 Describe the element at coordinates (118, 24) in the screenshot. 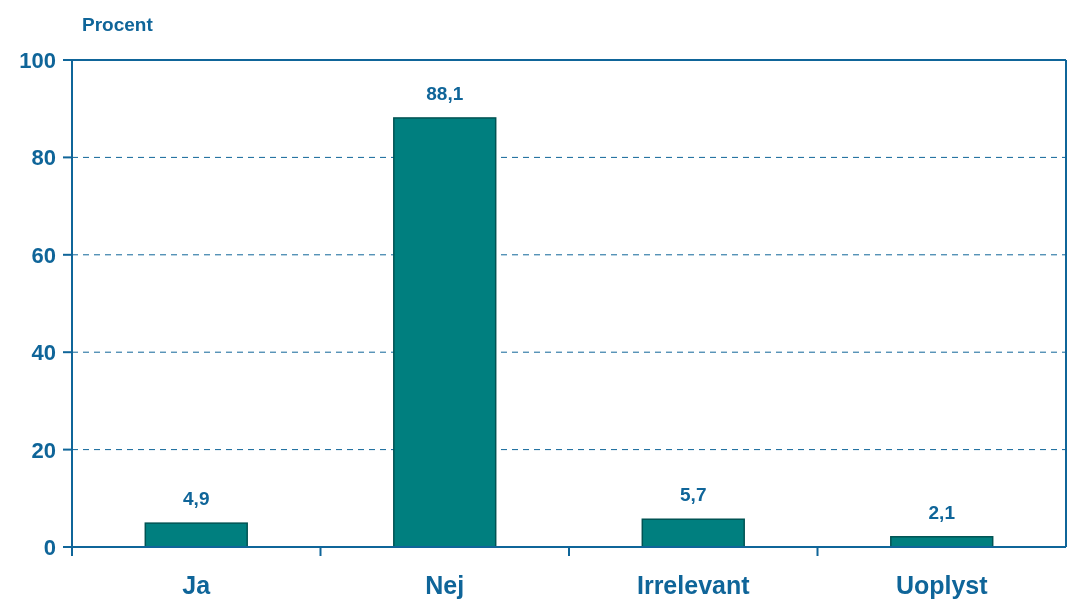

I see `y-axis-title: Procent` at that location.